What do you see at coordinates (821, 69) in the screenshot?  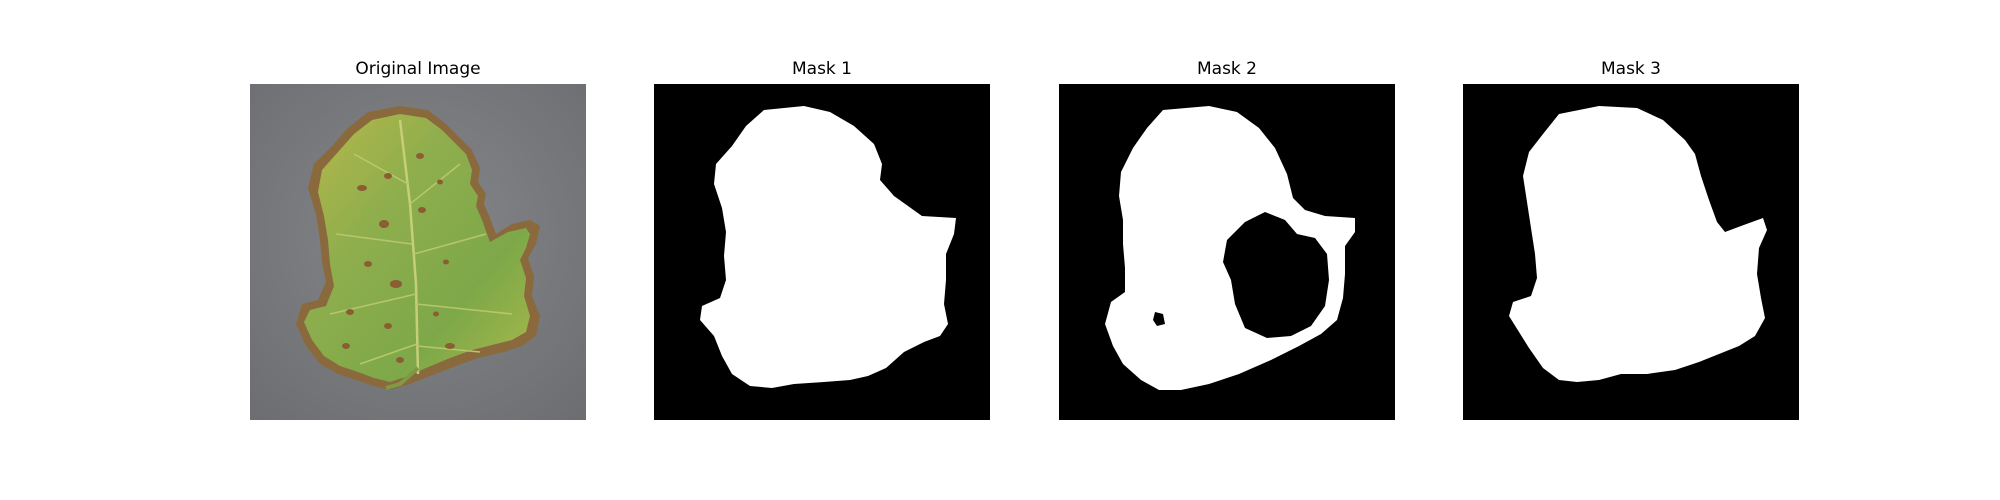 I see `panel-title: Mask 1` at bounding box center [821, 69].